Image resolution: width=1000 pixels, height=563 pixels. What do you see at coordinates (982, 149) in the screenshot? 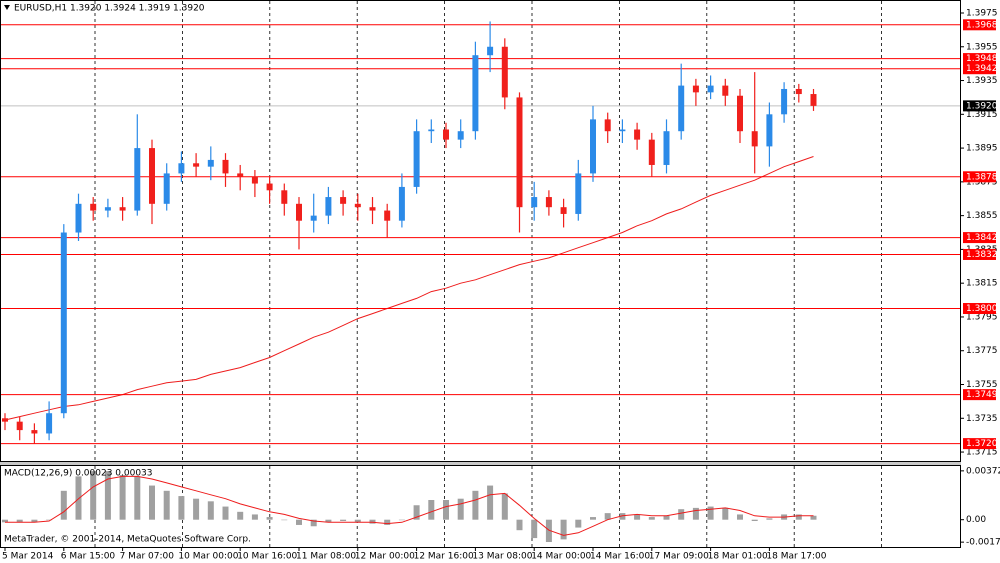
I see `y-tick-label: 1.3895` at bounding box center [982, 149].